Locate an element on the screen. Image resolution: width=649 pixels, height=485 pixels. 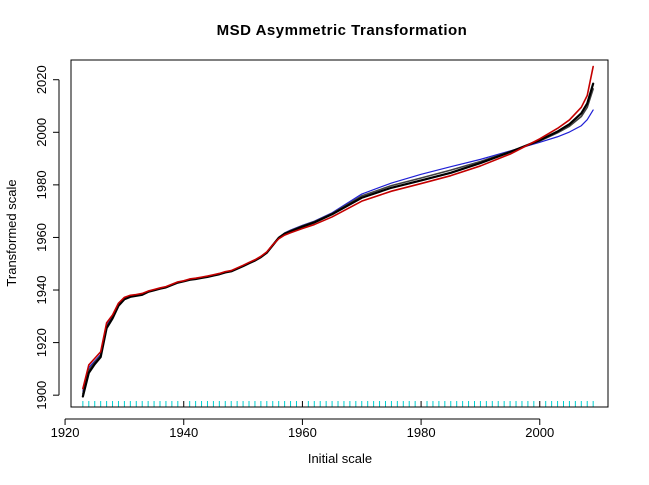
y-tick-label-3: 1960 is located at coordinates (41, 237).